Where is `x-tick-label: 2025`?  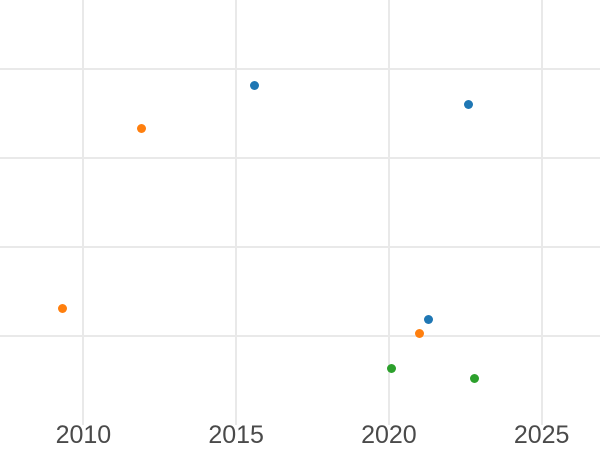
x-tick-label: 2025 is located at coordinates (541, 435).